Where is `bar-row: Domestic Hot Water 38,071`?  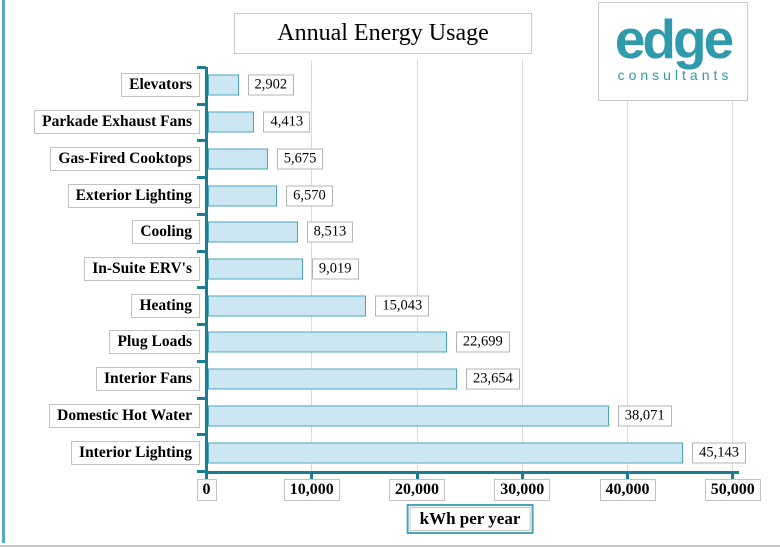 bar-row: Domestic Hot Water 38,071 is located at coordinates (390, 416).